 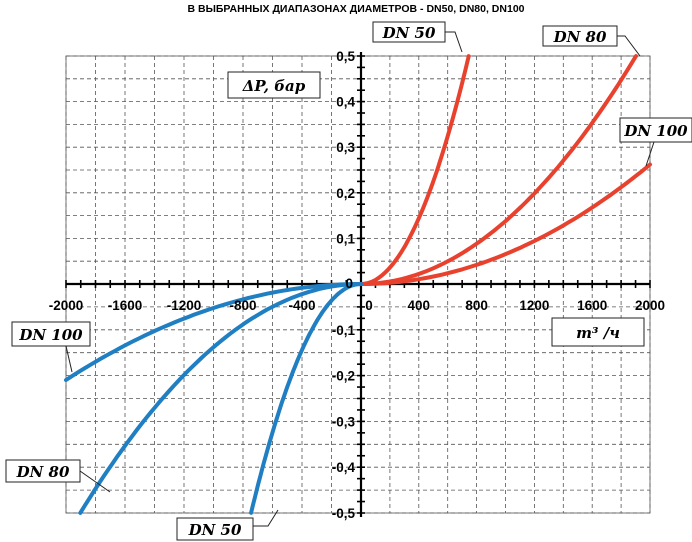 What do you see at coordinates (344, 467) in the screenshot?
I see `y-tick-label: -0,4` at bounding box center [344, 467].